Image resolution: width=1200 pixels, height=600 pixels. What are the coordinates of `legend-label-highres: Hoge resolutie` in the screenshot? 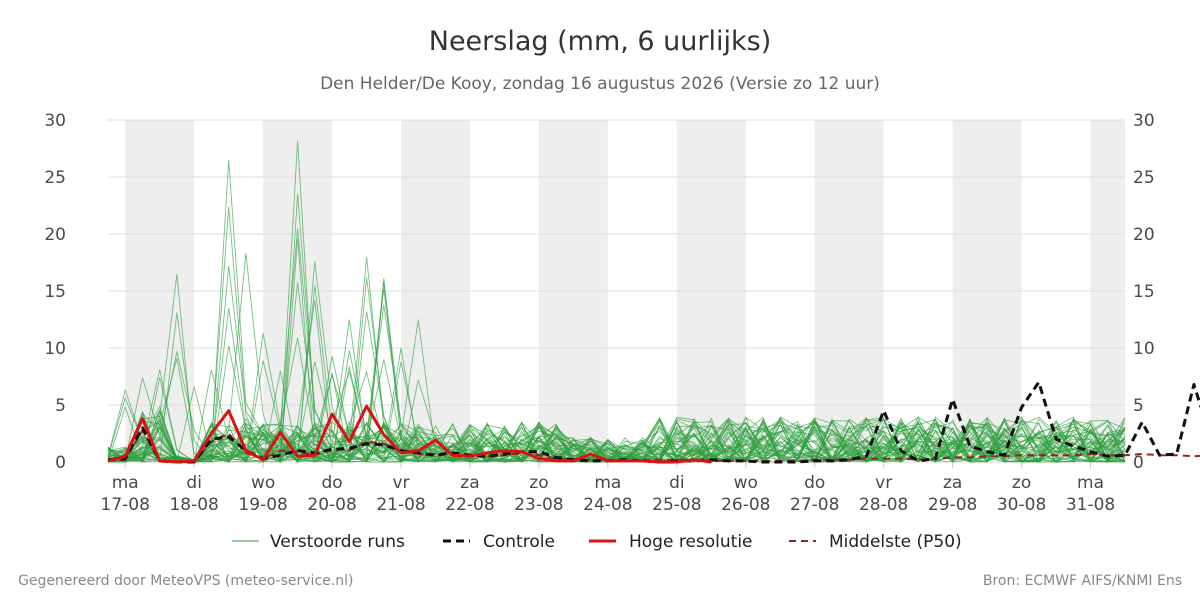 It's located at (691, 542).